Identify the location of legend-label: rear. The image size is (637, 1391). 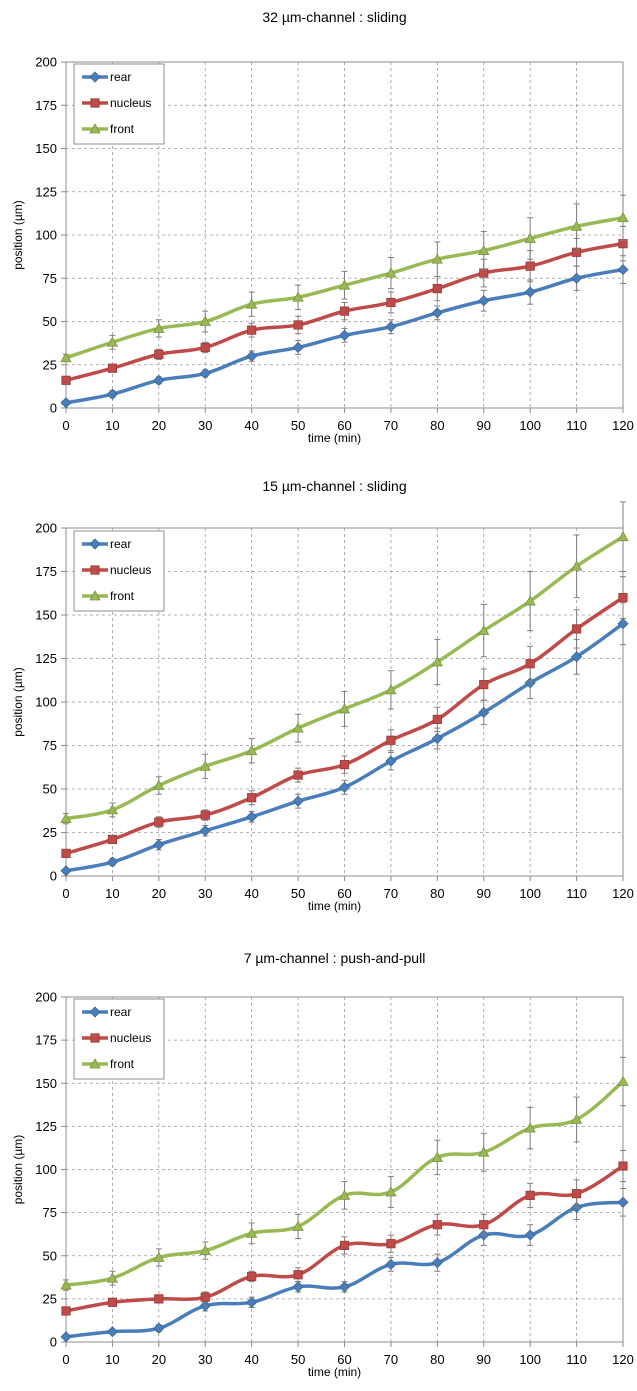
(120, 544).